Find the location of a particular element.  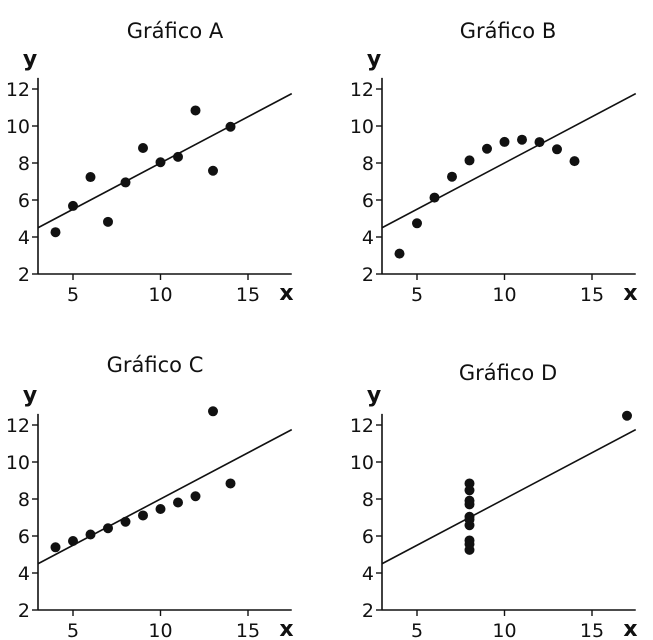

chart-title: Gráfico B is located at coordinates (508, 31).